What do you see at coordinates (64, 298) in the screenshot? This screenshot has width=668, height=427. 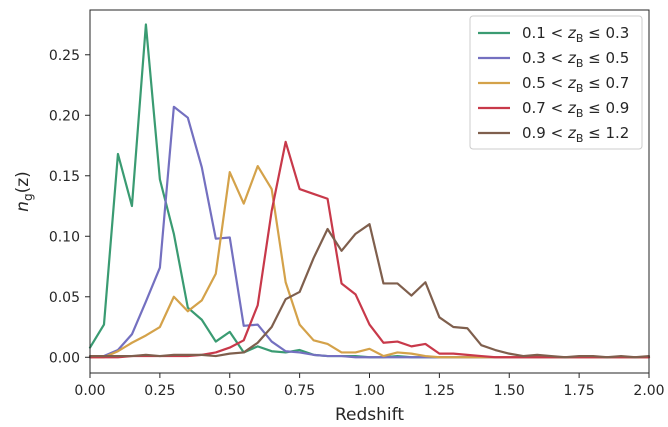 I see `y-tick-label: 0.05` at bounding box center [64, 298].